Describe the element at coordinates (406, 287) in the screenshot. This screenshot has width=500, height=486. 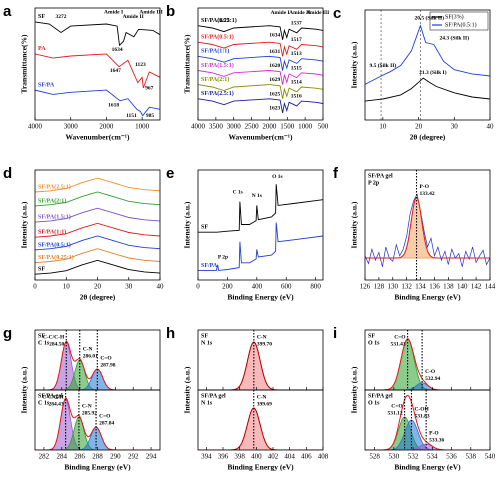
I see `x-tick-label: 132` at that location.